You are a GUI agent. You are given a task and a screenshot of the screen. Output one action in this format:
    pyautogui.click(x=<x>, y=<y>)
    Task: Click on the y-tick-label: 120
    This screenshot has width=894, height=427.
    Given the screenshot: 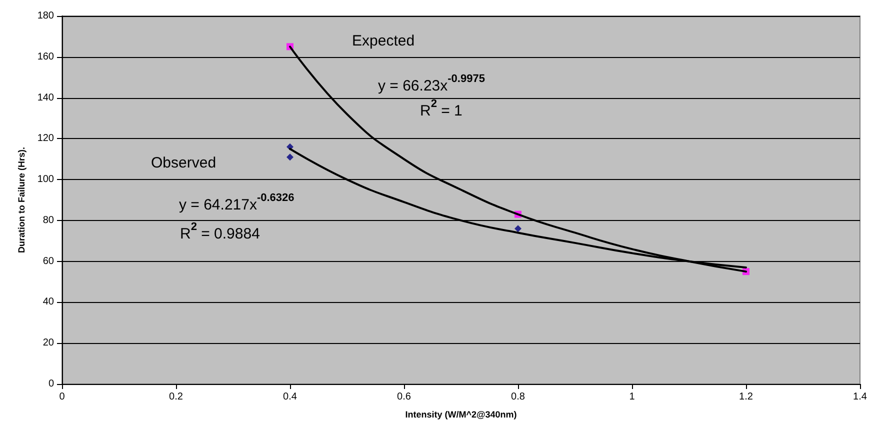 What is the action you would take?
    pyautogui.click(x=45, y=138)
    